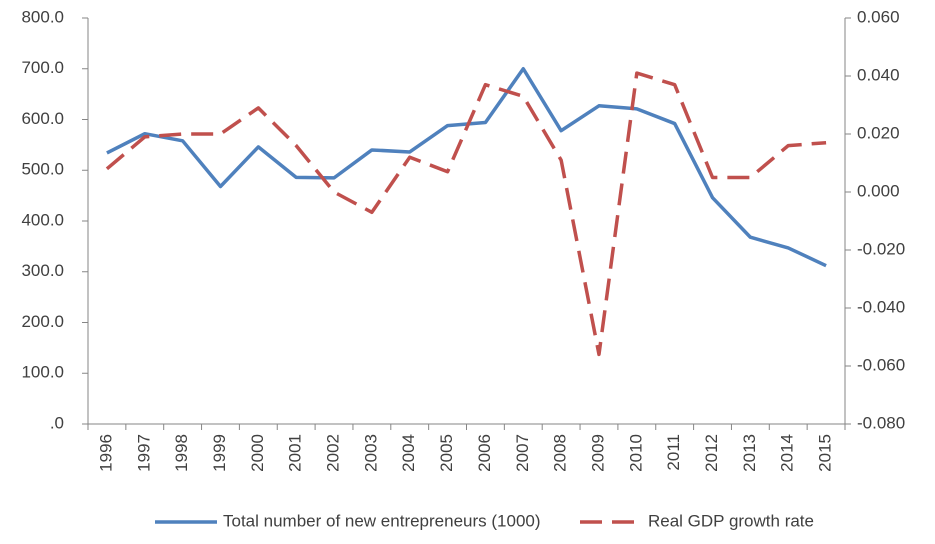 The image size is (935, 544). What do you see at coordinates (143, 453) in the screenshot?
I see `x-tick-label: 1997` at bounding box center [143, 453].